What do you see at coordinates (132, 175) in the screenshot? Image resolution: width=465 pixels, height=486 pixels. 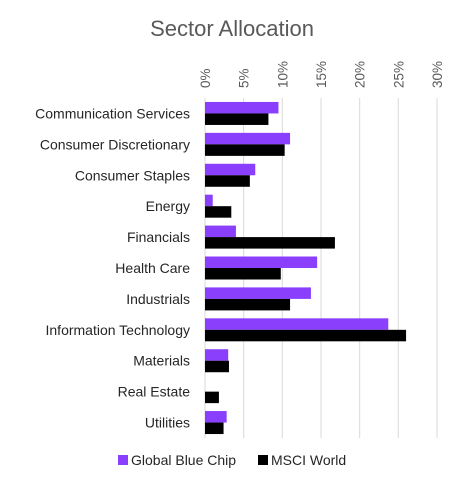 I see `category-label: Consumer Staples` at bounding box center [132, 175].